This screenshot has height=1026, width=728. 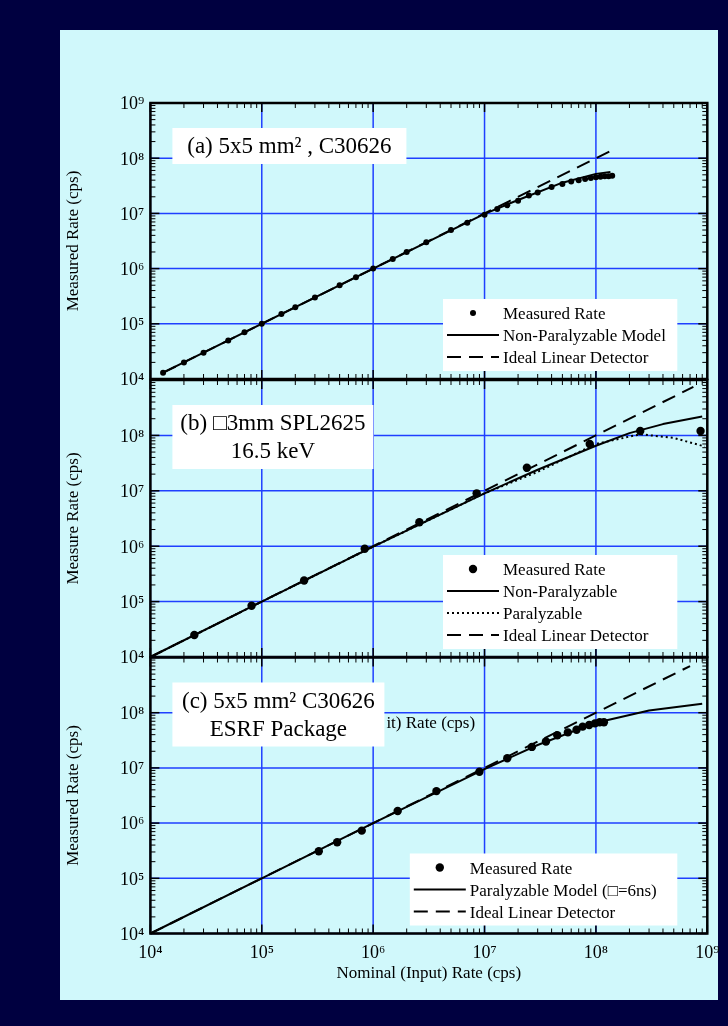 What do you see at coordinates (563, 890) in the screenshot?
I see `legend-label: Paralyzable Model (□=6ns)` at bounding box center [563, 890].